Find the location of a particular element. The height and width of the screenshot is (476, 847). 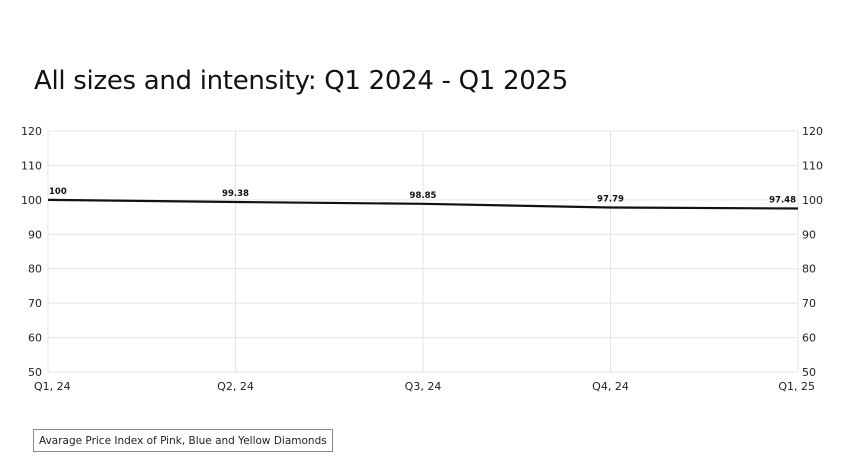

y-tick-label-right: 120 is located at coordinates (812, 131).